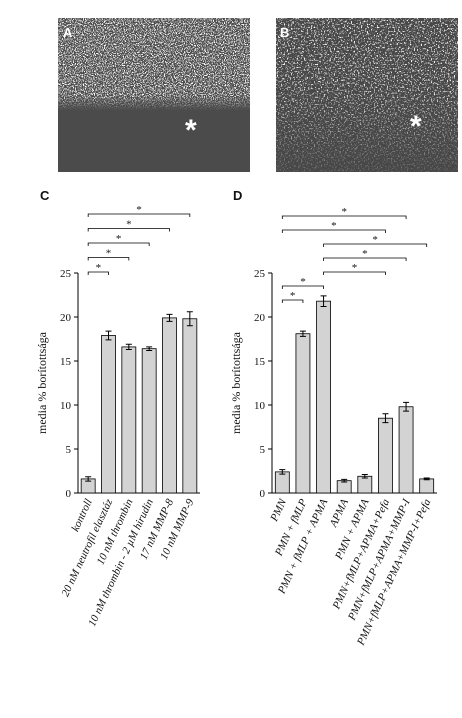  I want to click on x-tick-label: PMN, so click(278, 511).